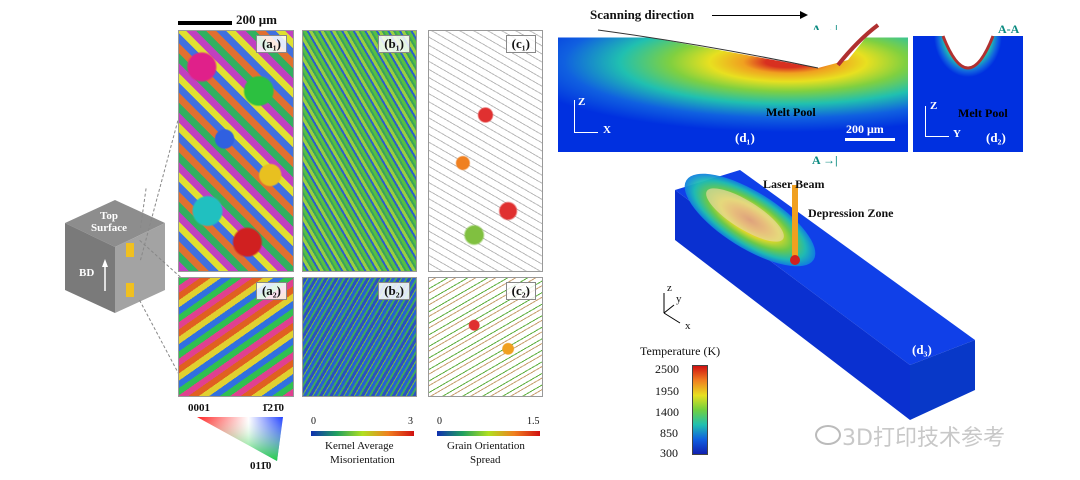  What do you see at coordinates (700, 410) in the screenshot?
I see `temperature-colorbar` at bounding box center [700, 410].